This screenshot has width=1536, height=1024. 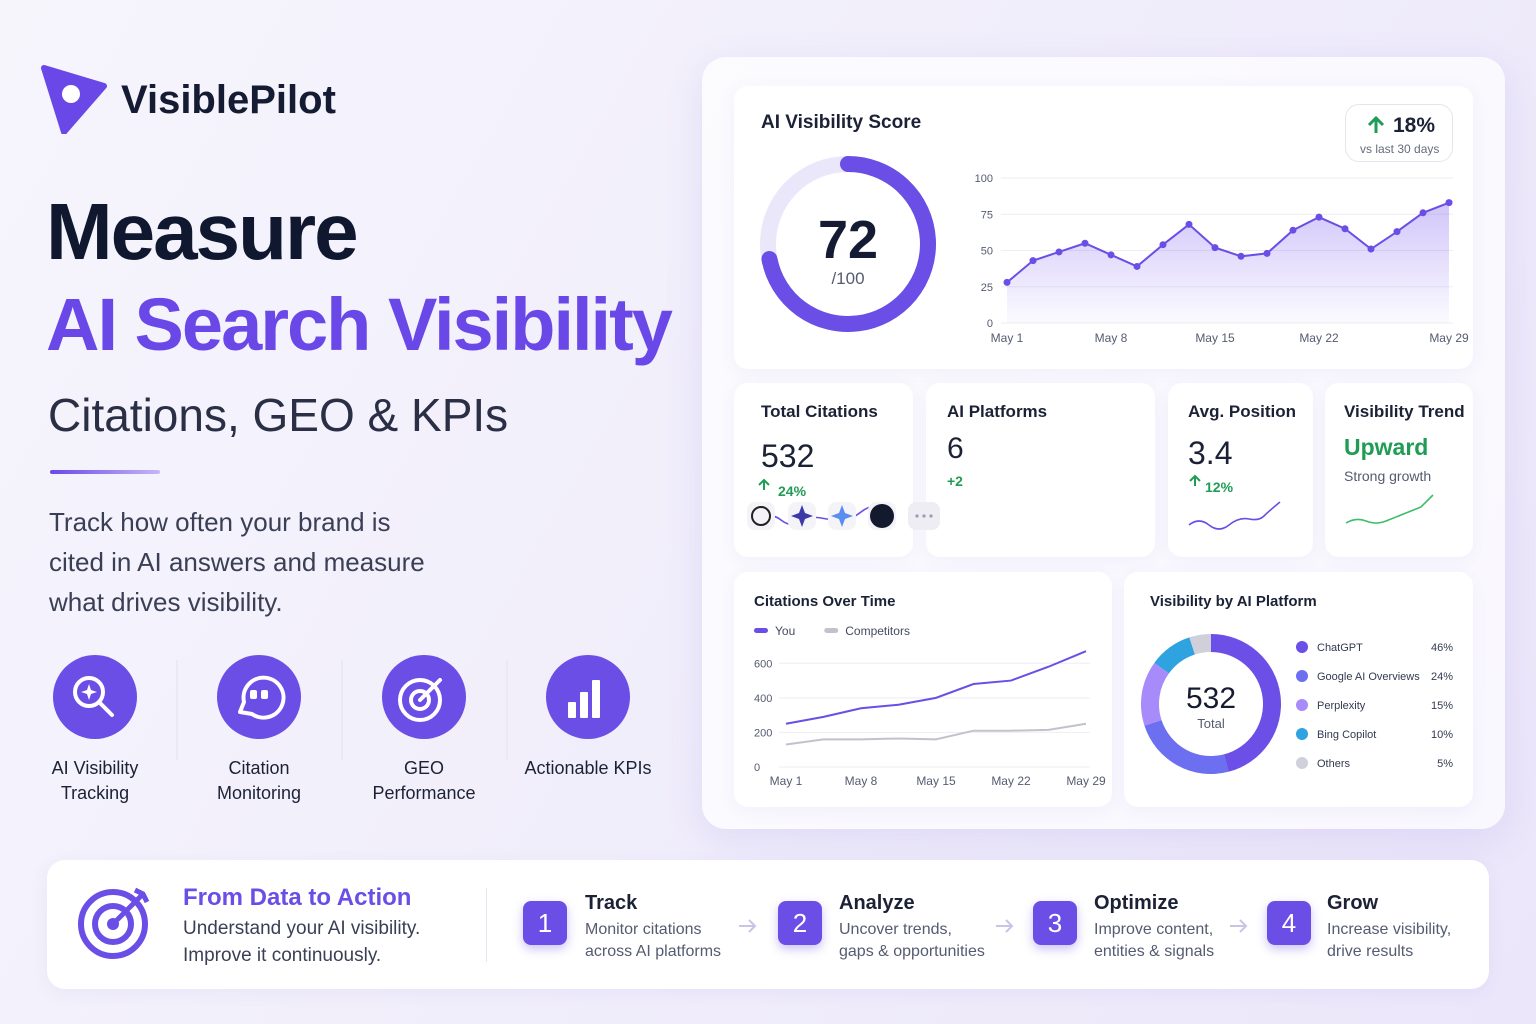 What do you see at coordinates (1346, 735) in the screenshot?
I see `legend-label: Bing Copilot` at bounding box center [1346, 735].